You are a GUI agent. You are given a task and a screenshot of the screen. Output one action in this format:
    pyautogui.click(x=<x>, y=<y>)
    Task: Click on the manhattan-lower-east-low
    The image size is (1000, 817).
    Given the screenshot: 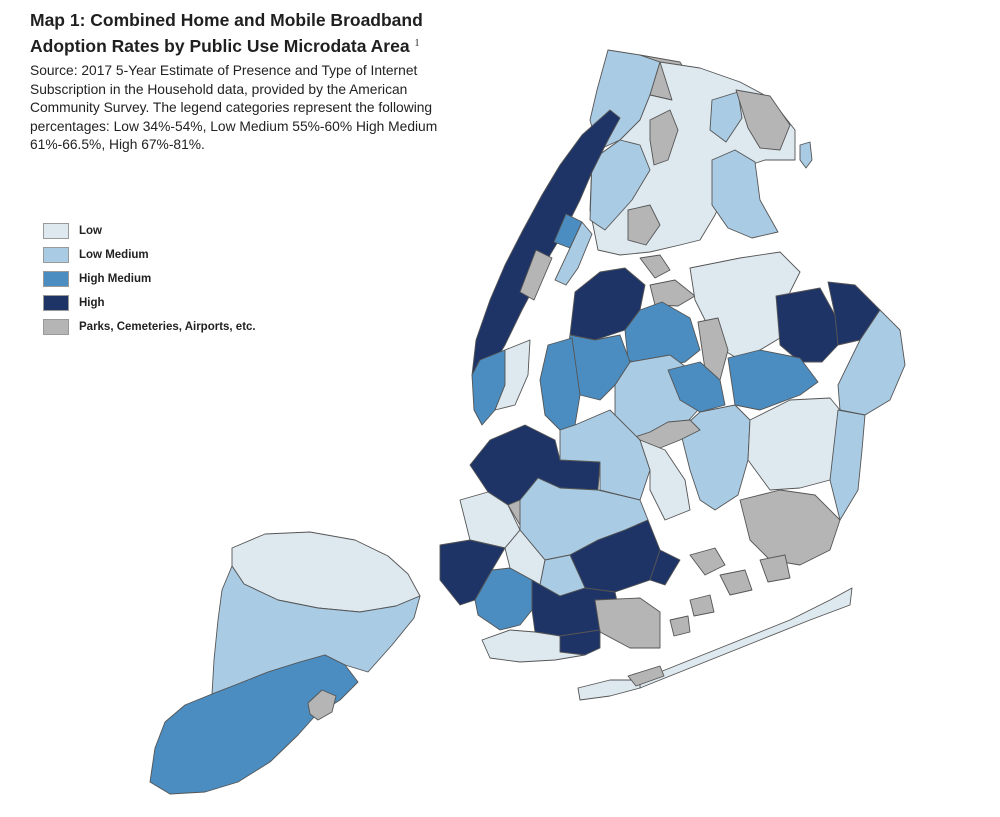 What is the action you would take?
    pyautogui.click(x=512, y=375)
    